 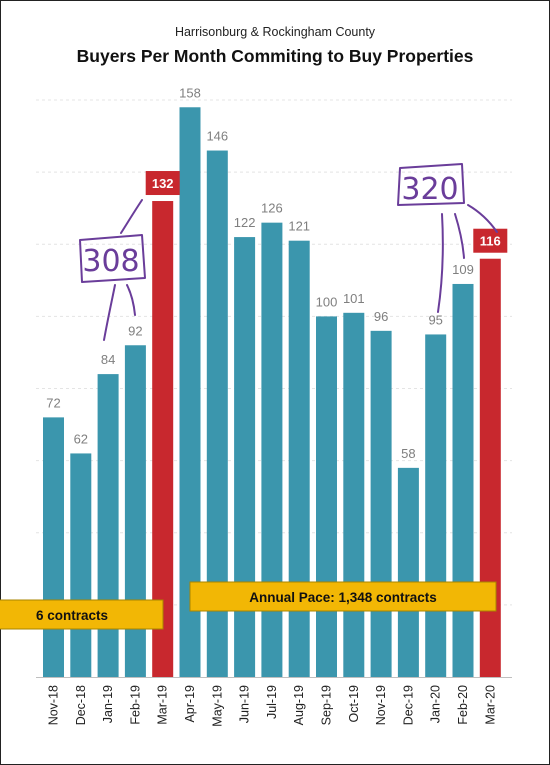 I want to click on x-tick-mar-19: Mar-19, so click(x=163, y=705).